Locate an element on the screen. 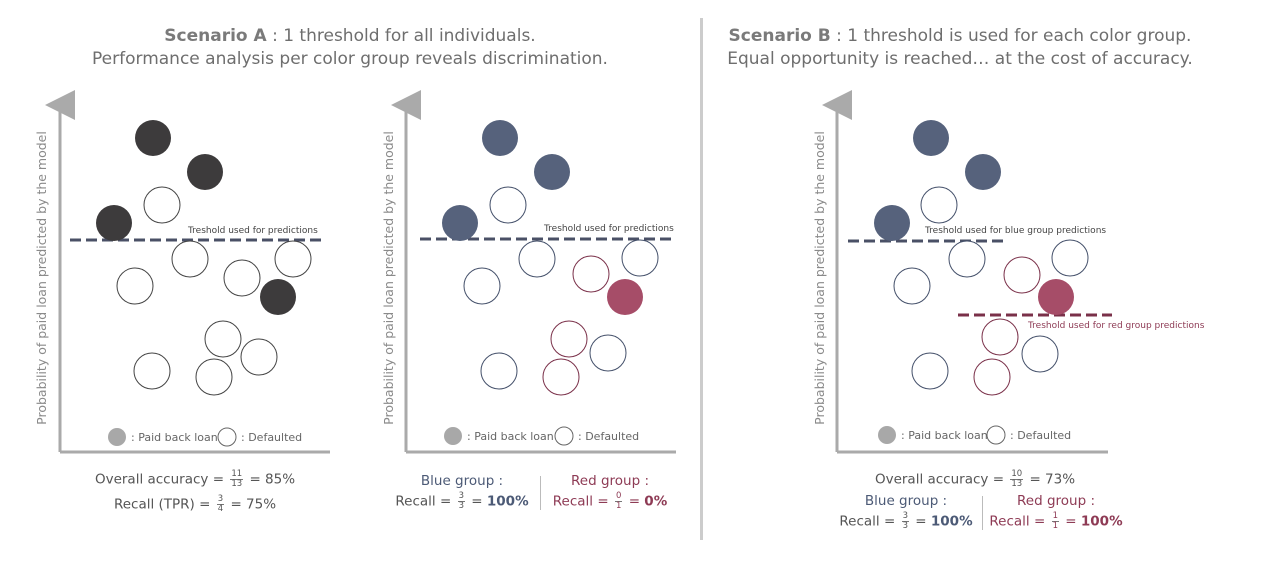 The height and width of the screenshot is (568, 1273). scenario-a-title-rest: : 1 threshold for all individuals. is located at coordinates (401, 36).